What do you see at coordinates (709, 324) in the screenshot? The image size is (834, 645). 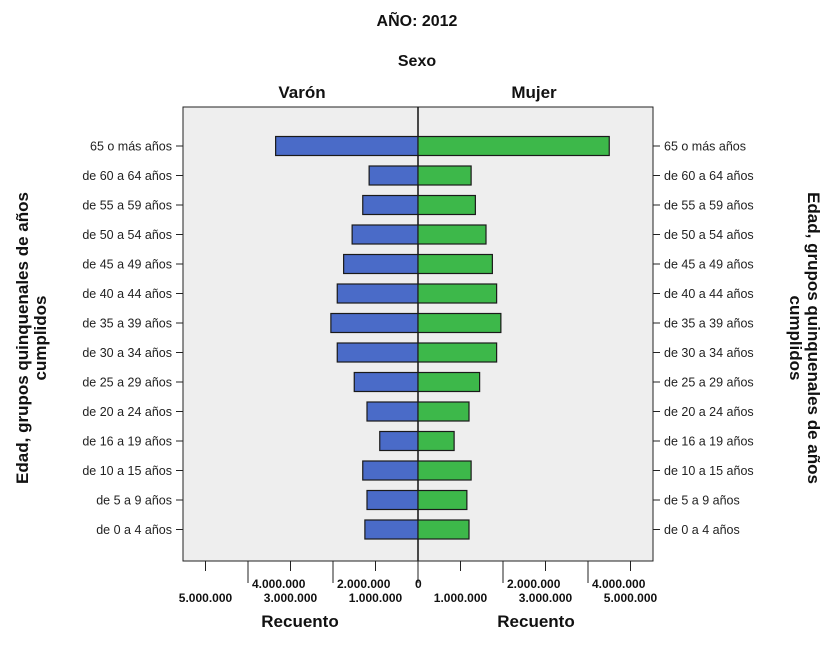 I see `y-tick-label-right-6: de 35 a 39 años` at bounding box center [709, 324].